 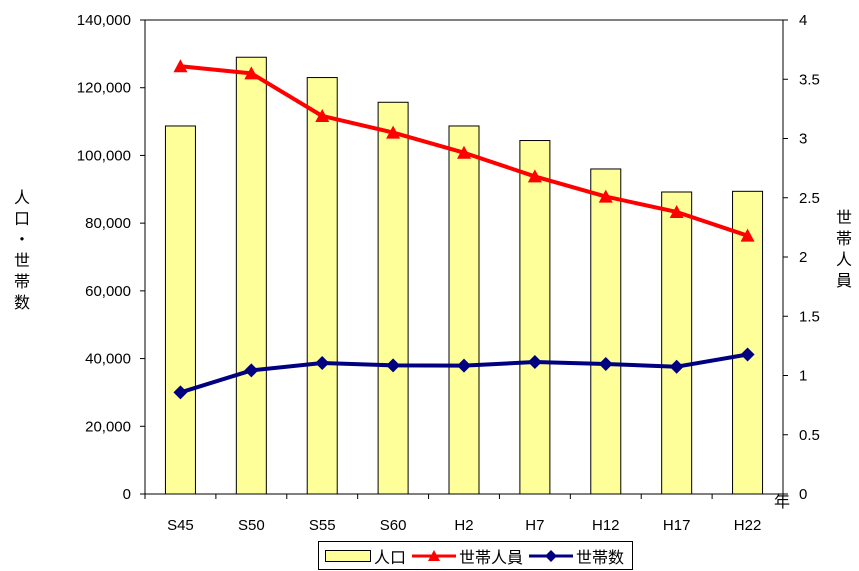 I want to click on y-left-tick-label: 100,000, so click(x=104, y=155).